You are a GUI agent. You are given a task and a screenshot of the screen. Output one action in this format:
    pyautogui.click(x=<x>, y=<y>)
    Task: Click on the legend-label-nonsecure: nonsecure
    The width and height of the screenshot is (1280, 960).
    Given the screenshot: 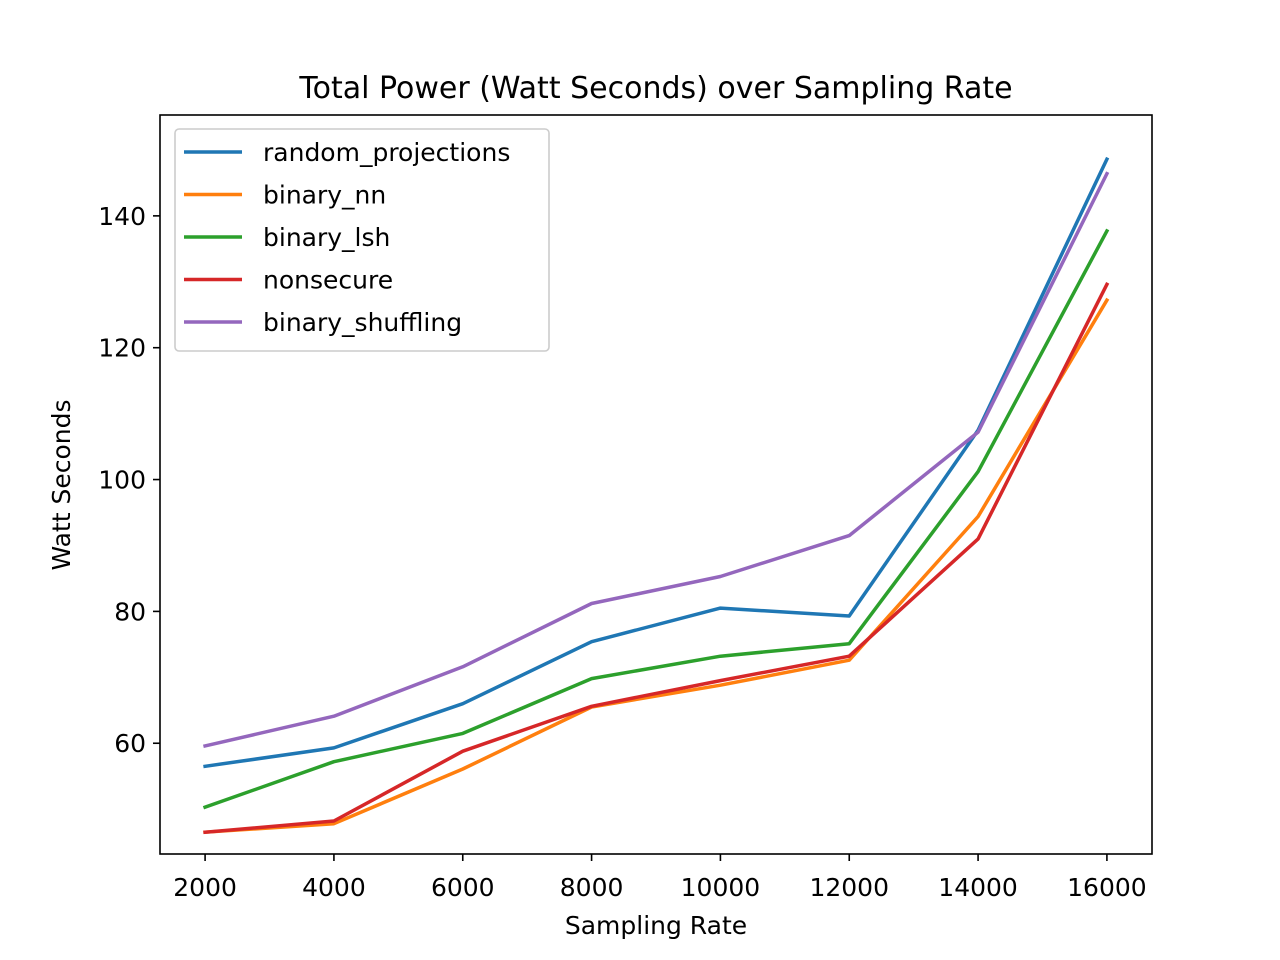 What is the action you would take?
    pyautogui.click(x=328, y=280)
    